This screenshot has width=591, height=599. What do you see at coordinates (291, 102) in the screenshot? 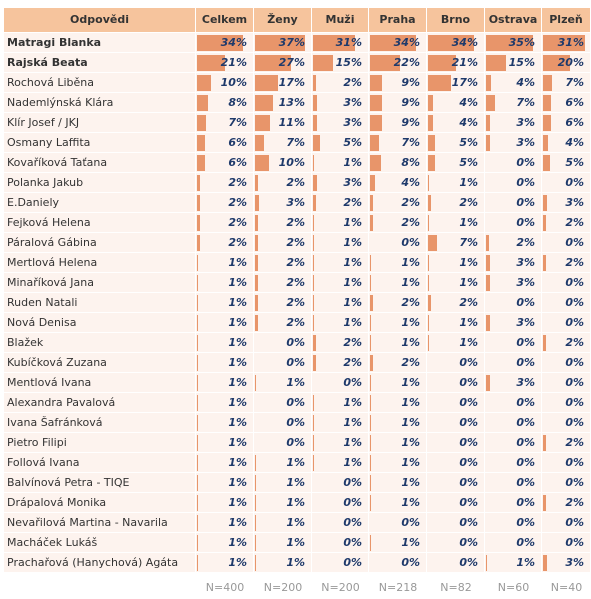
I see `value-label: 13%` at bounding box center [291, 102].